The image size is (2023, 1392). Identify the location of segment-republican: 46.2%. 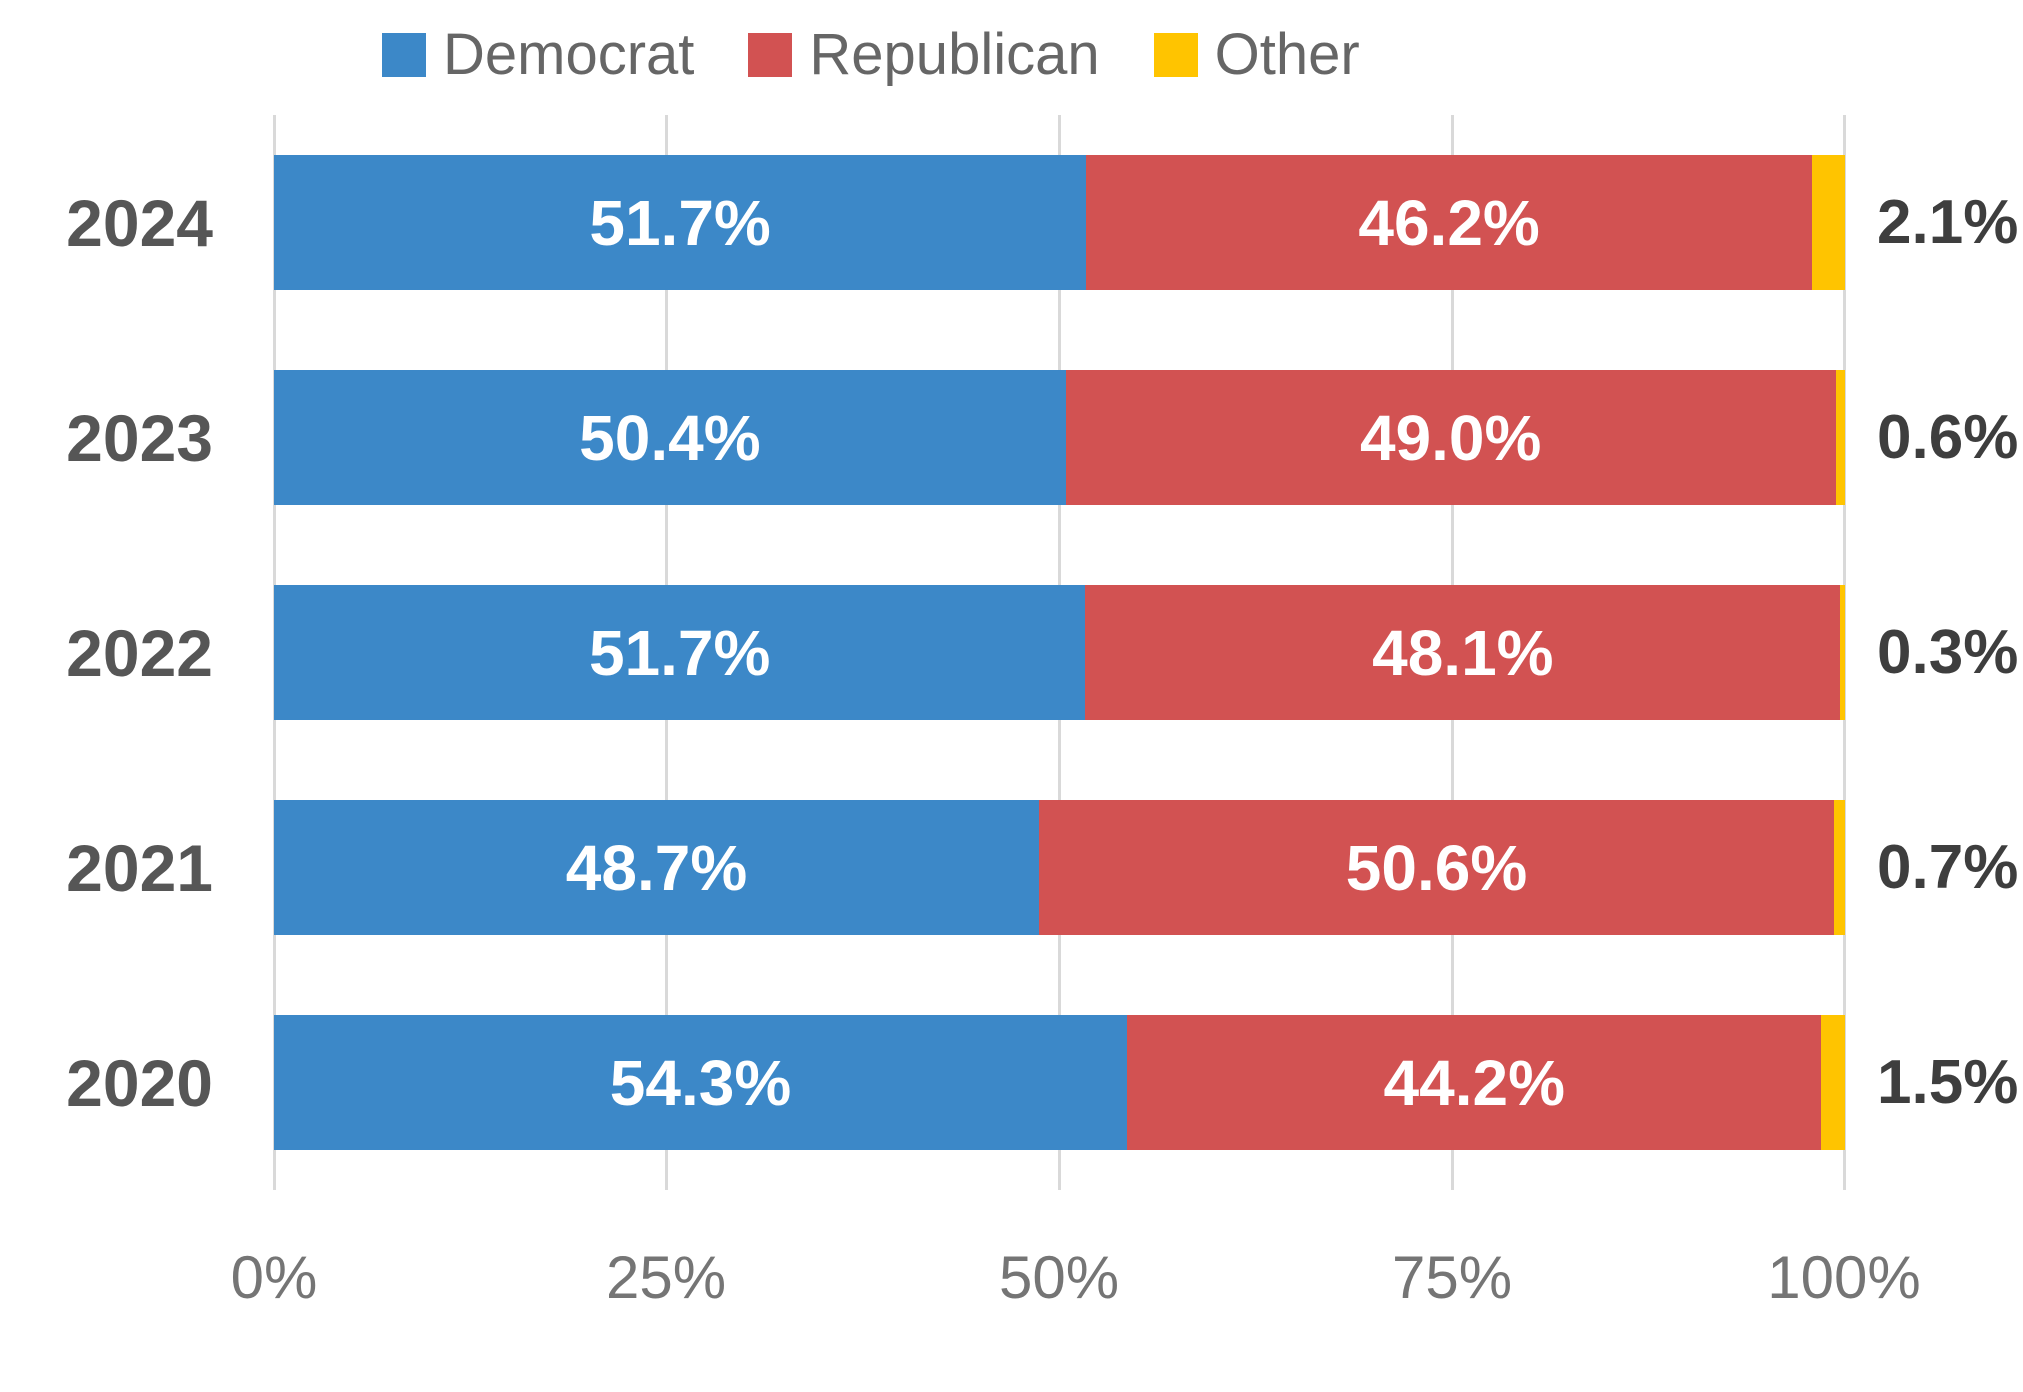
(1449, 222).